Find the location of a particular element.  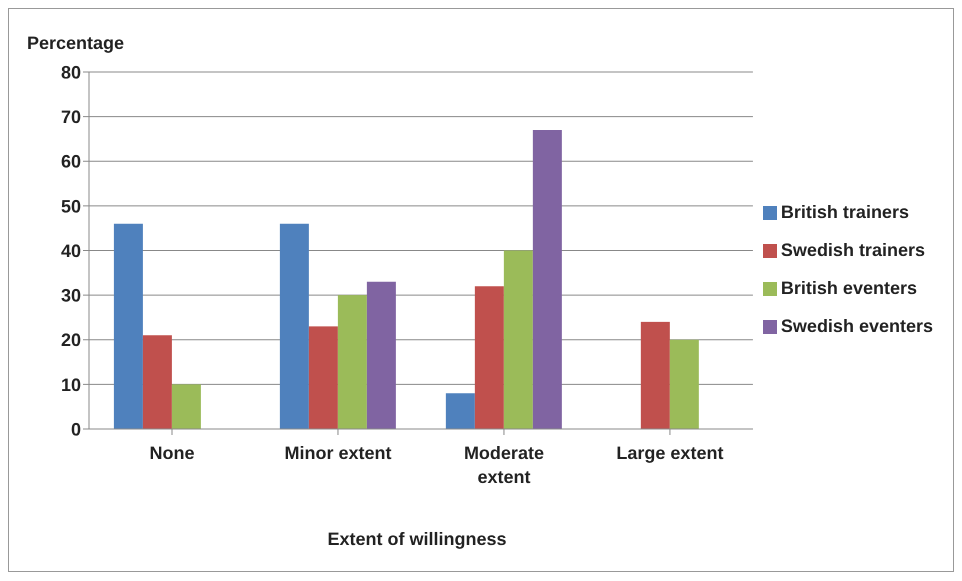

legend-label: Swedish eventers is located at coordinates (856, 326).